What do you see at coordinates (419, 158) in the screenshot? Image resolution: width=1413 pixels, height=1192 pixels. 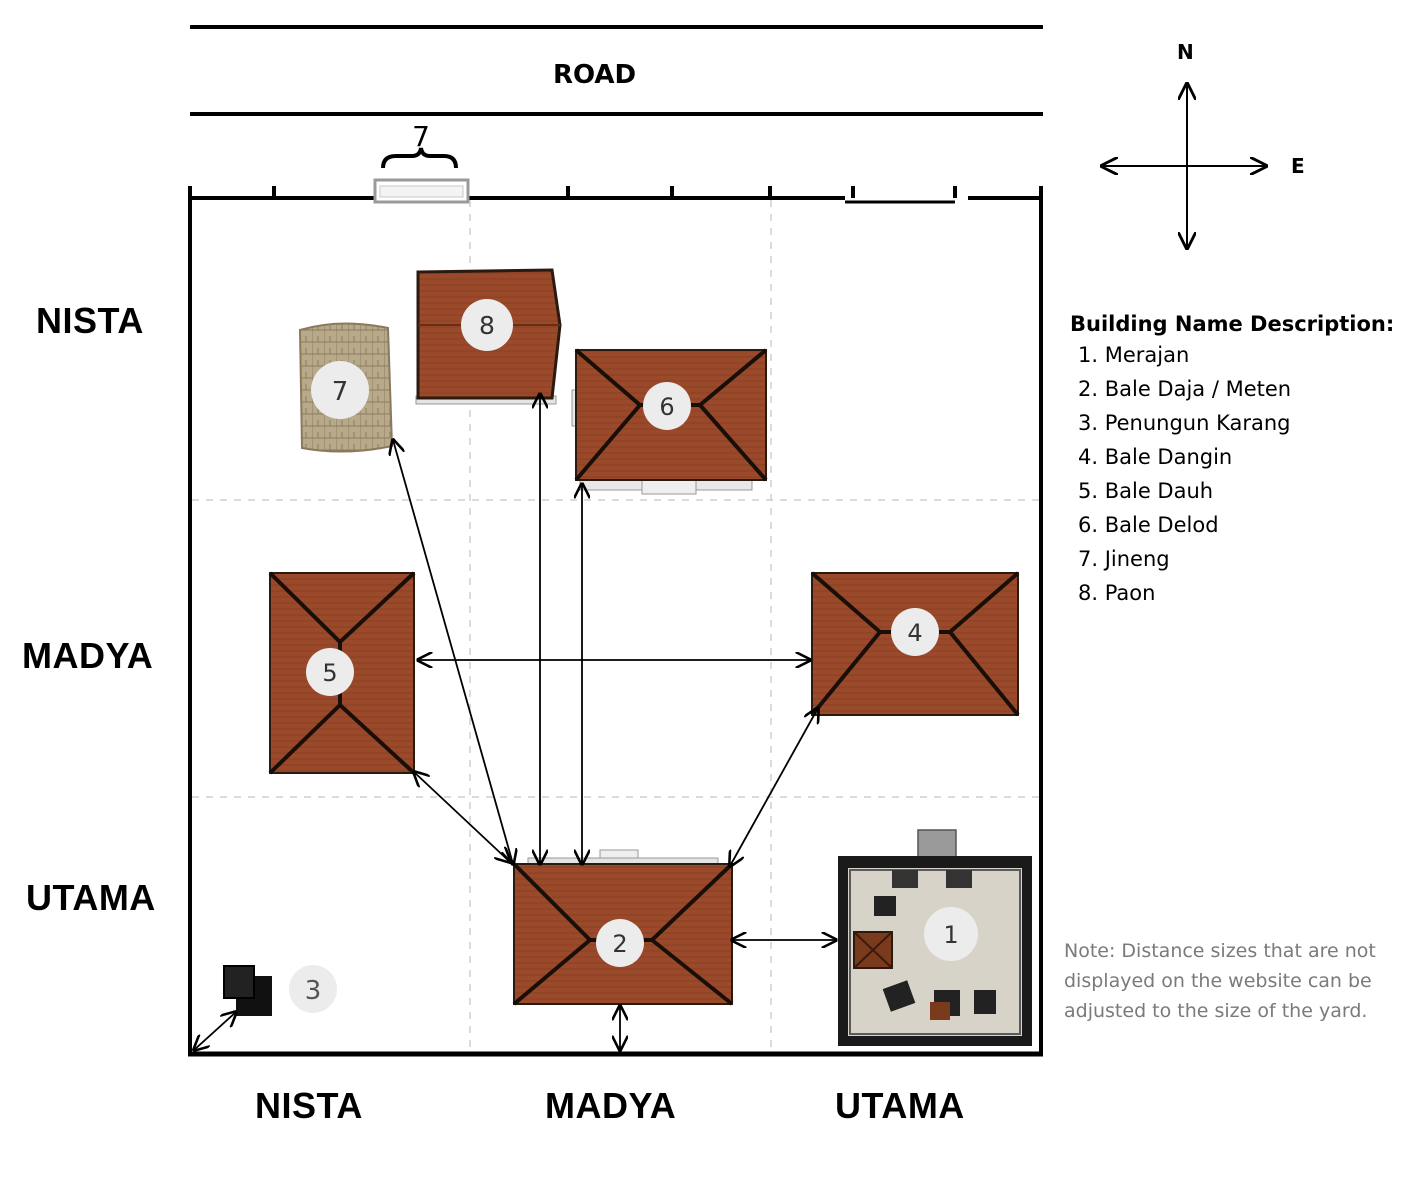 I see `gate-brace` at bounding box center [419, 158].